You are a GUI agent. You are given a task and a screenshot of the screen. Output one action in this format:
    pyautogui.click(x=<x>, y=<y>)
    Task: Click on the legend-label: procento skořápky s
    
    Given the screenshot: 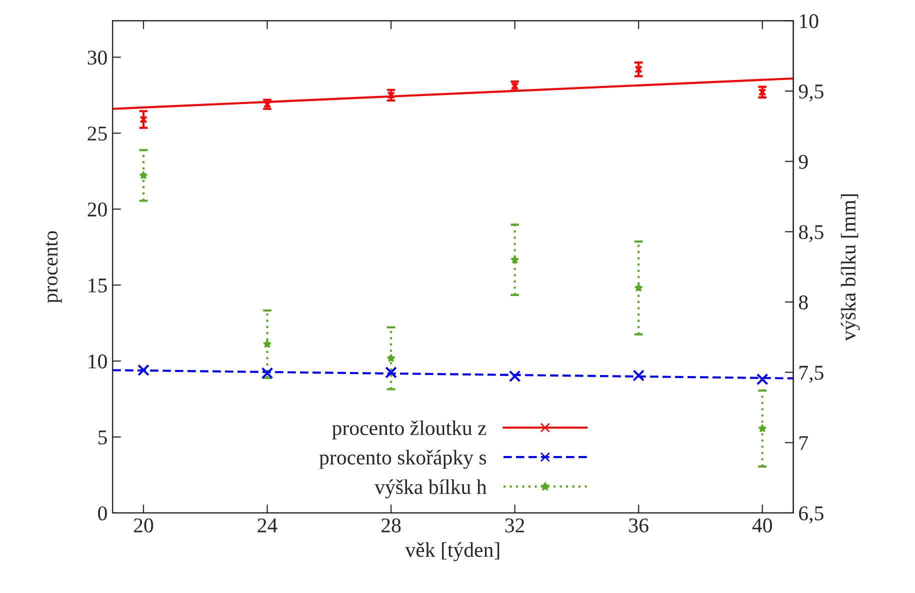 What is the action you would take?
    pyautogui.click(x=402, y=459)
    